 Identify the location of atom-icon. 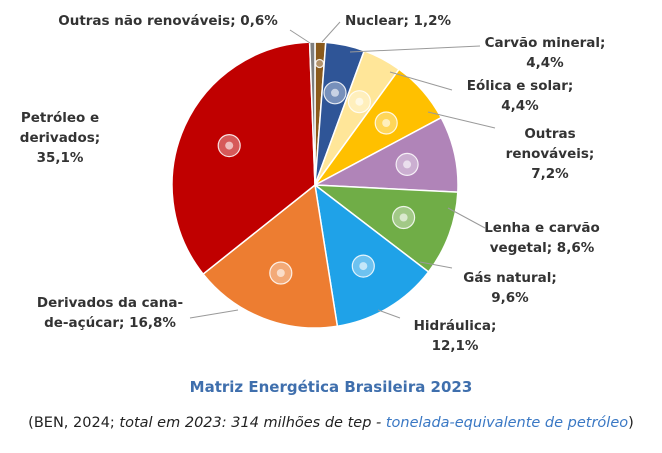
(320, 63).